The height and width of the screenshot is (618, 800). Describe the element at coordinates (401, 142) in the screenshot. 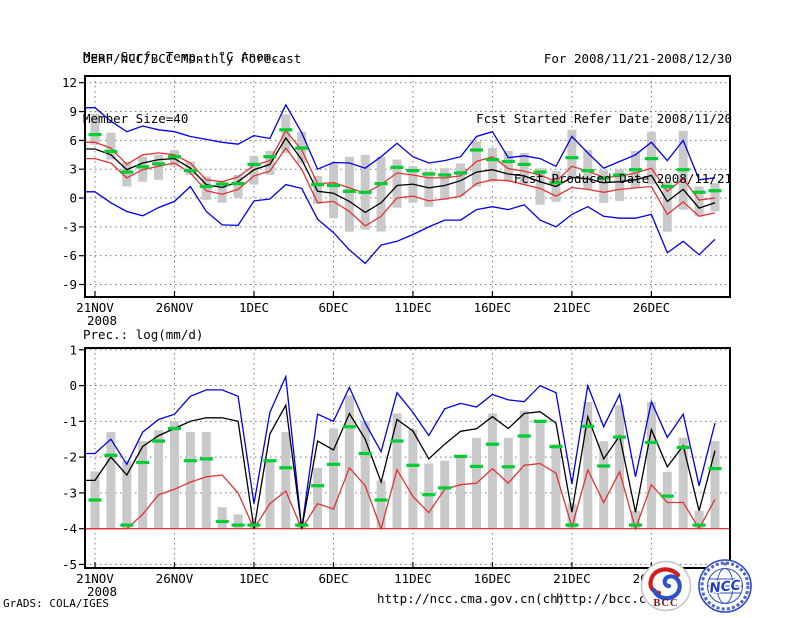

I see `ens-max-line` at that location.